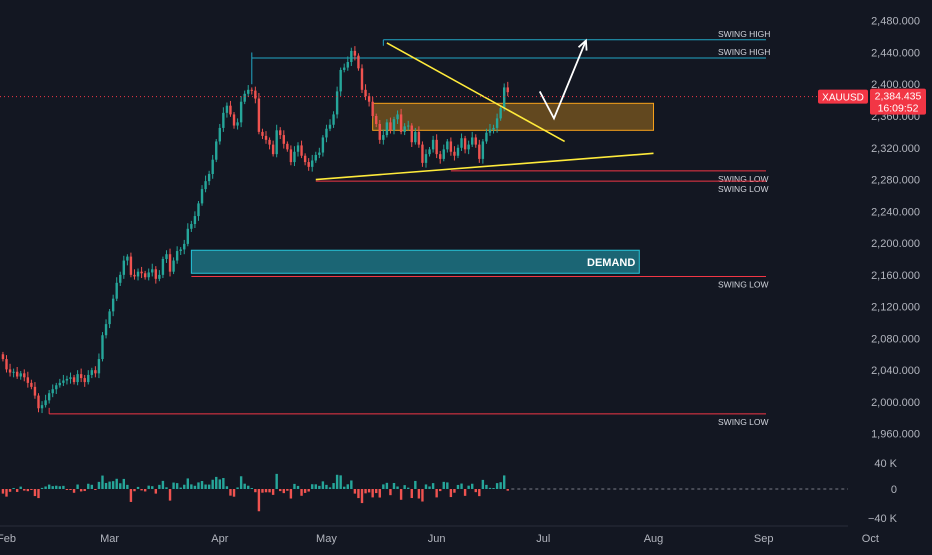 The width and height of the screenshot is (932, 555). Describe the element at coordinates (415, 261) in the screenshot. I see `demand-zone` at that location.